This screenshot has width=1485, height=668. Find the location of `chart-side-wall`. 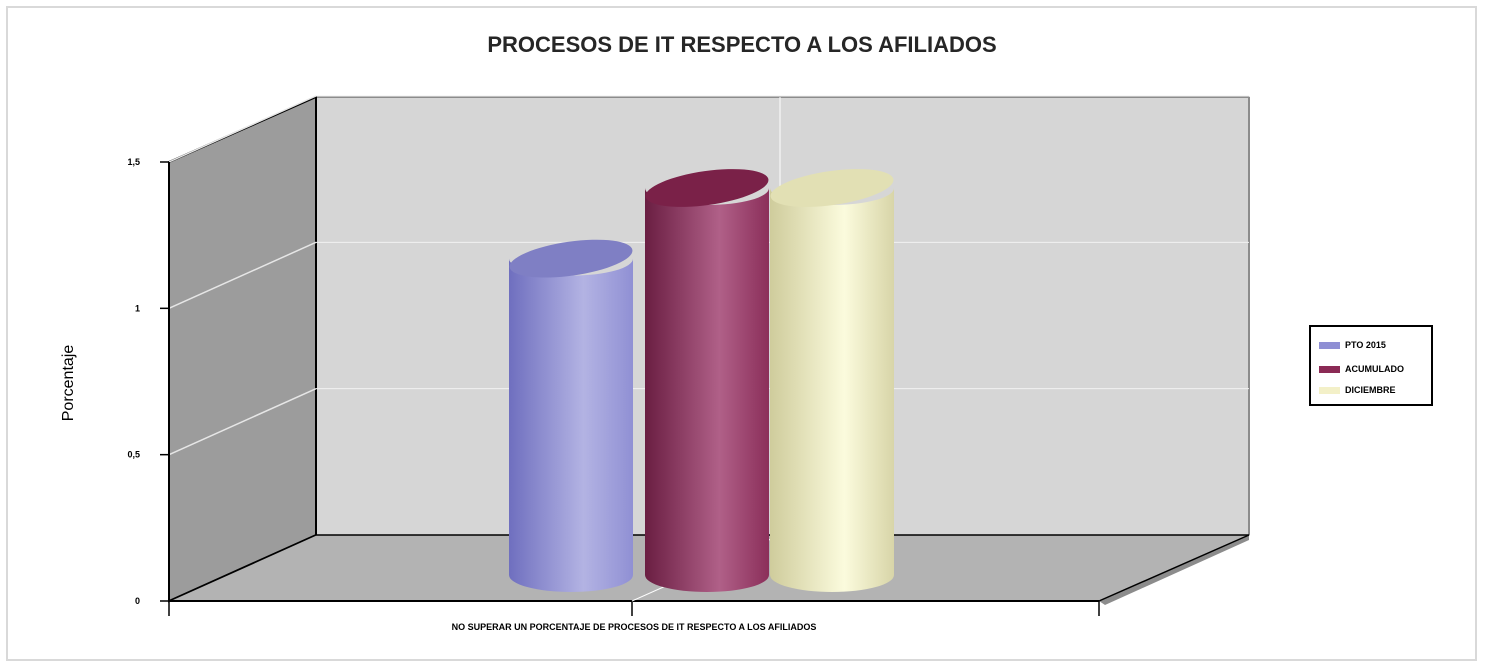

chart-side-wall is located at coordinates (242, 349).